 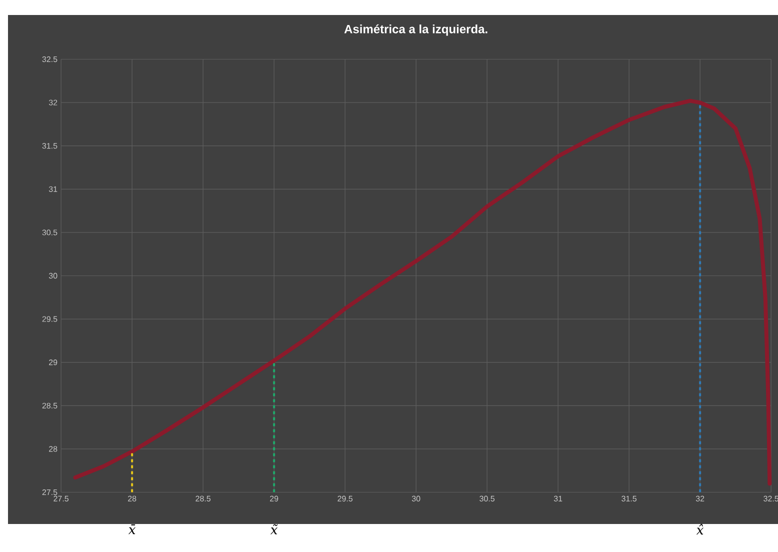 I want to click on y-tick-label: 31, so click(x=53, y=189).